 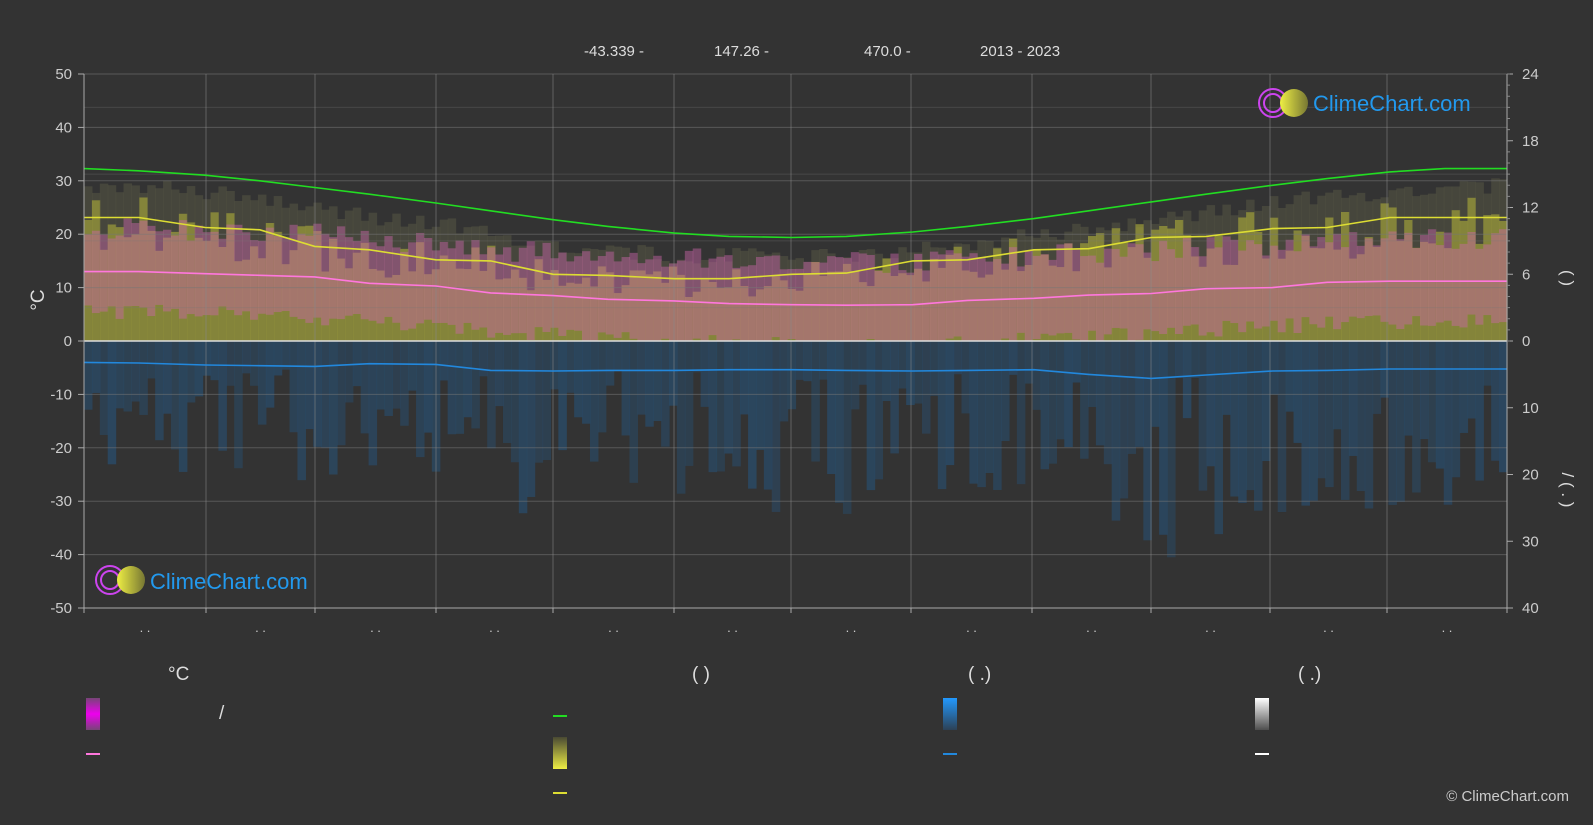 I want to click on elevation-label: 470.0 -, so click(x=887, y=51).